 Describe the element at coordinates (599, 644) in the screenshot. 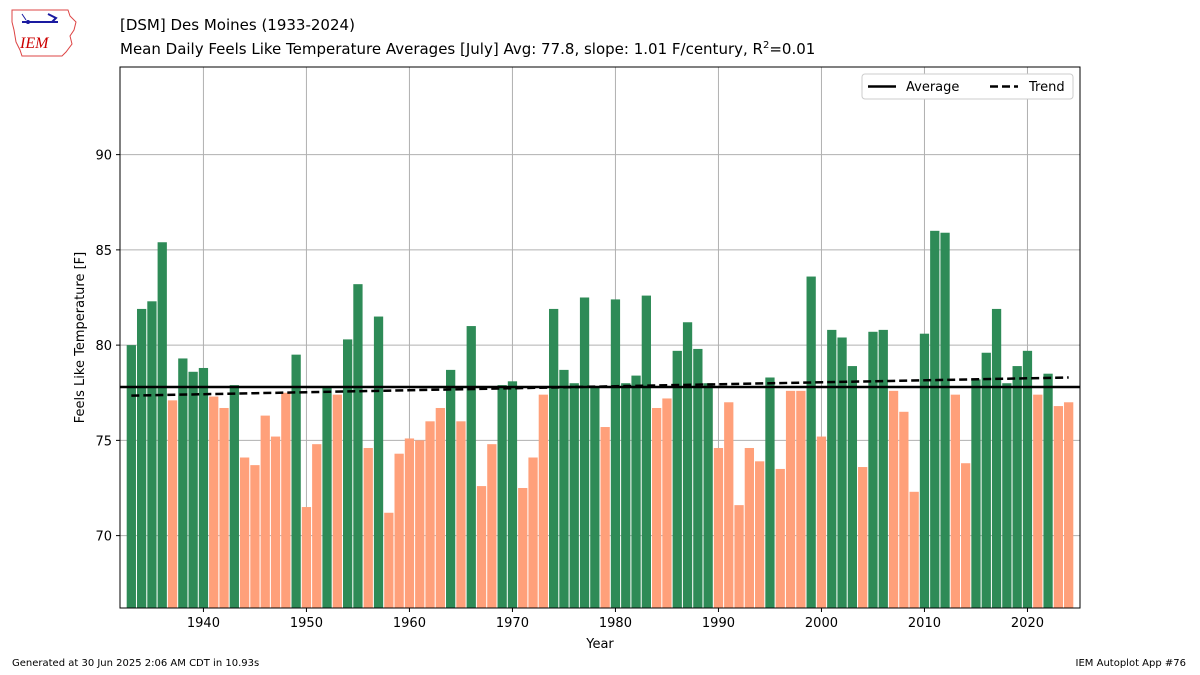

I see `x-axis-label: Year` at that location.